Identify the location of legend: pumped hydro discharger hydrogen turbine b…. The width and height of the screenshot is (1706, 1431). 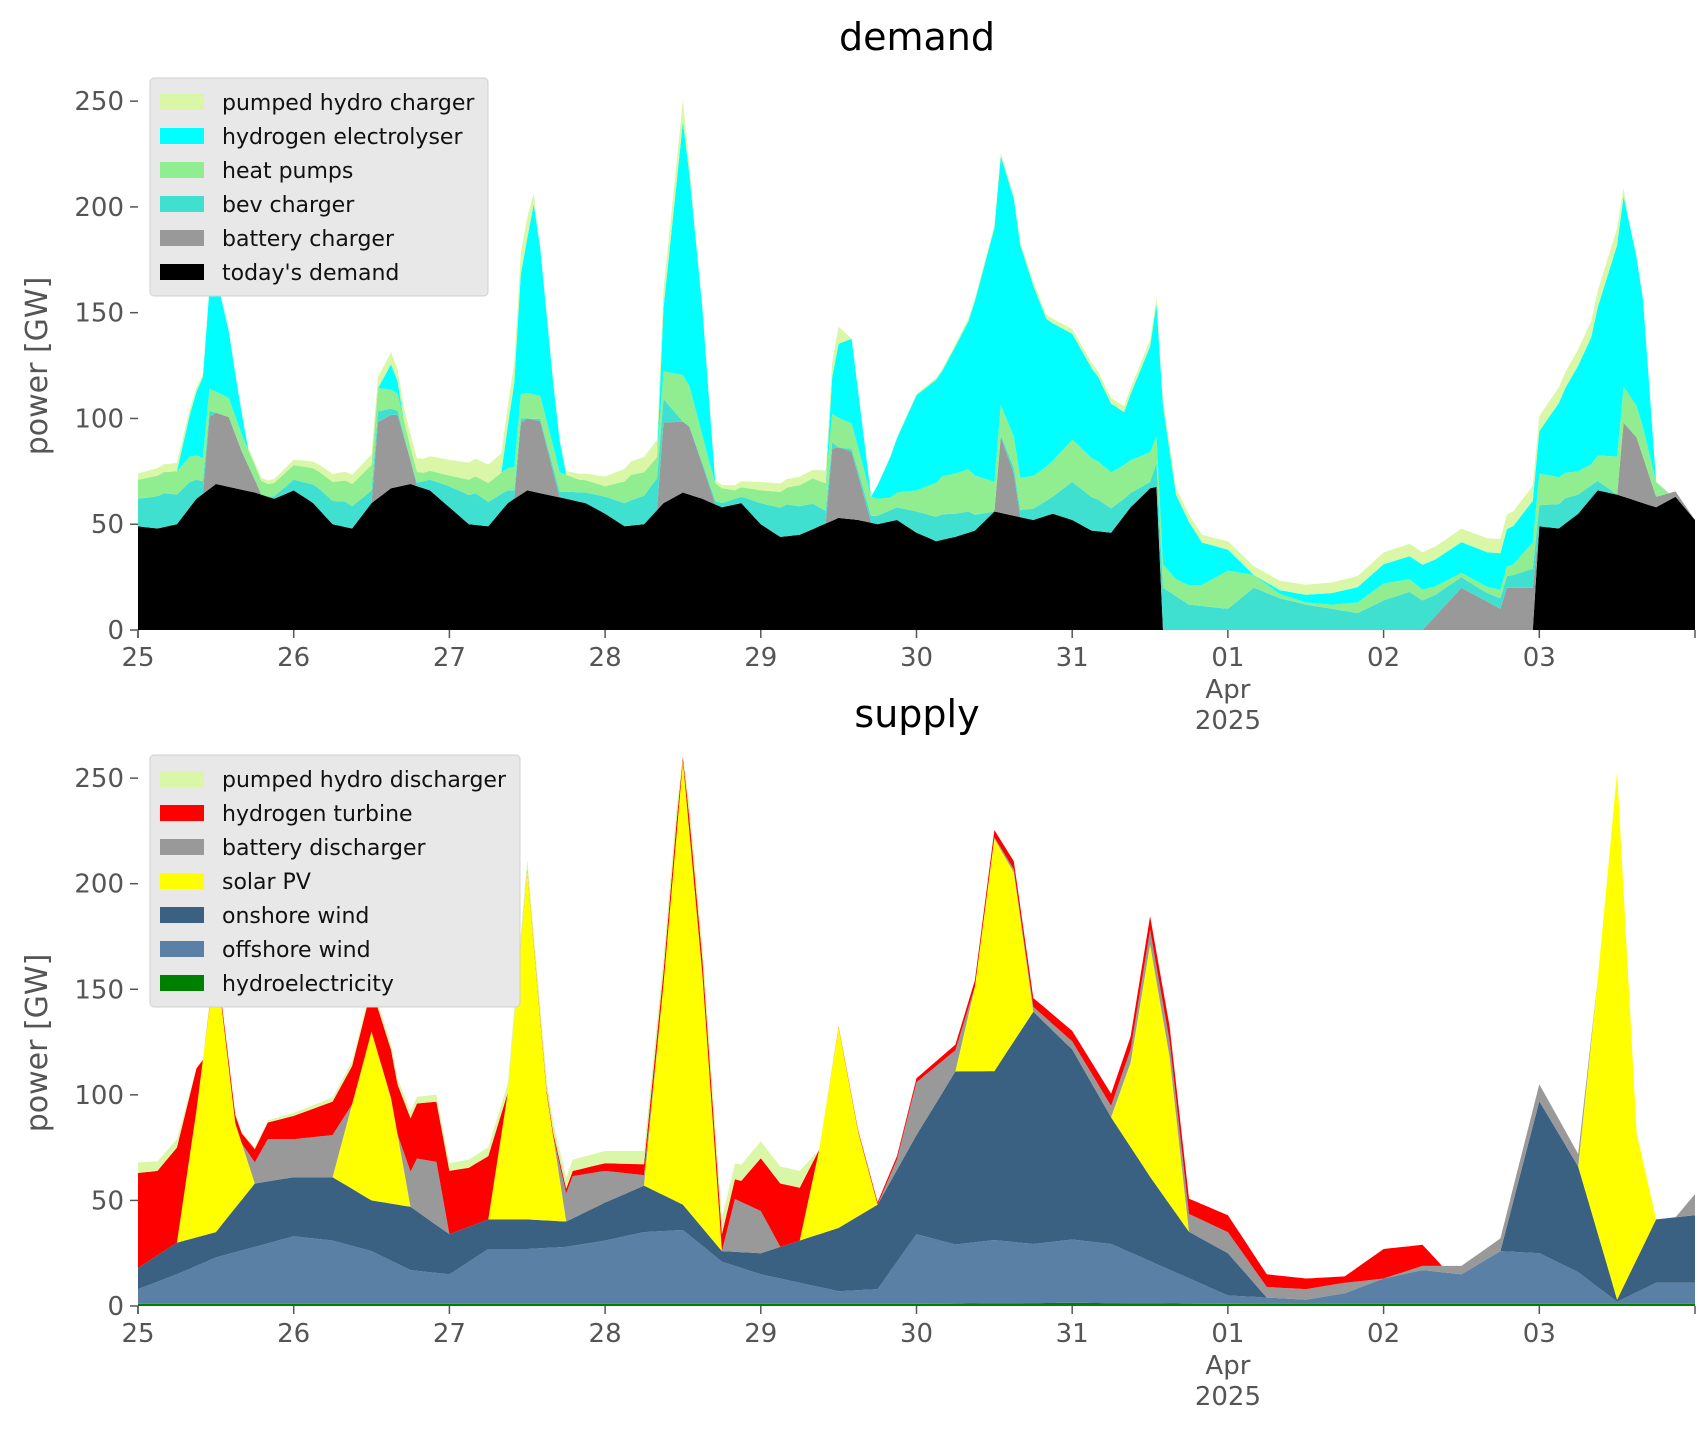
(335, 881).